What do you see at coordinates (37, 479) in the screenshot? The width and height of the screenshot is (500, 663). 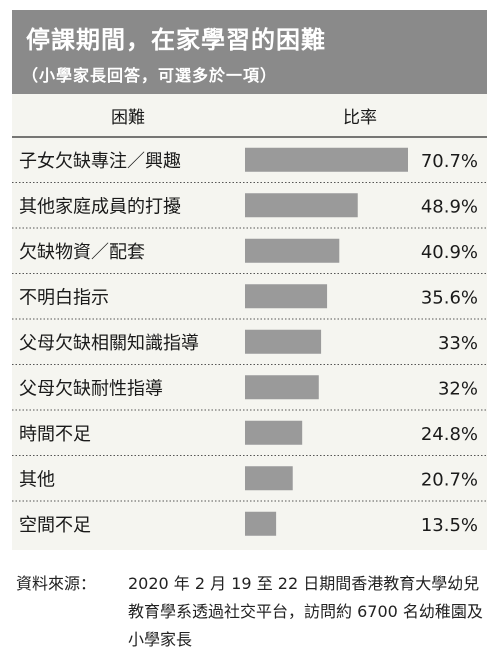 I see `category-label: 其他` at bounding box center [37, 479].